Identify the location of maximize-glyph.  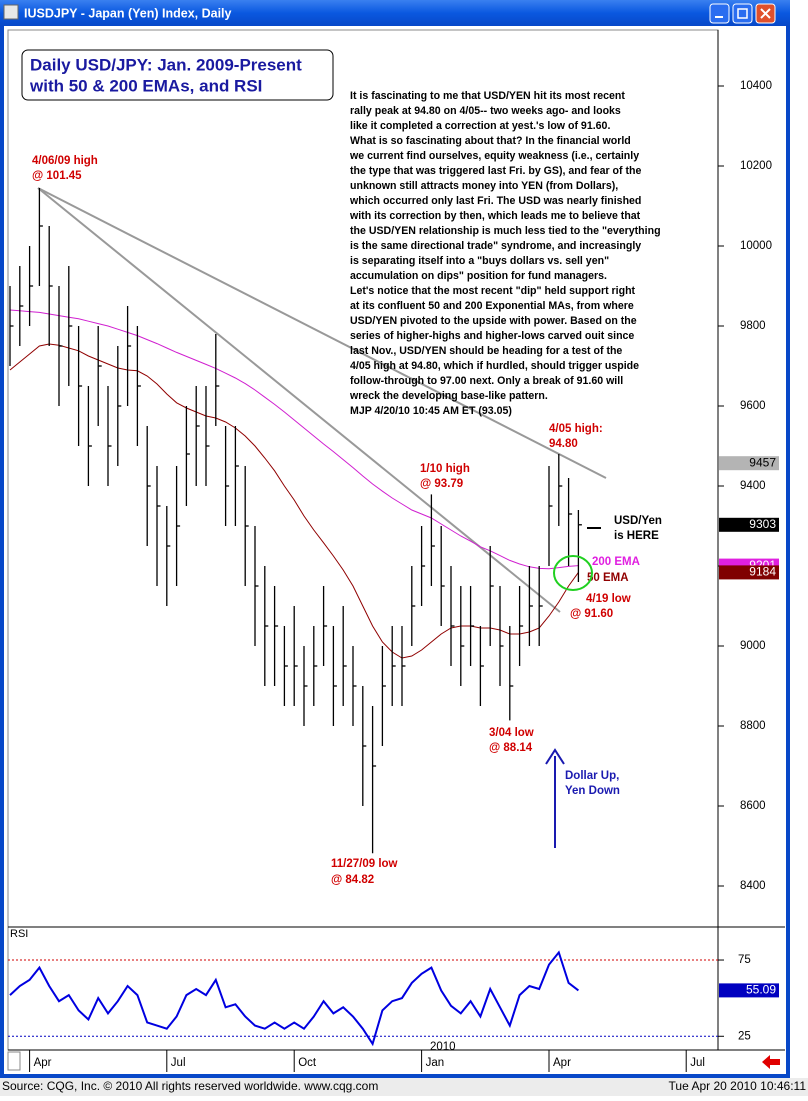
(742, 13).